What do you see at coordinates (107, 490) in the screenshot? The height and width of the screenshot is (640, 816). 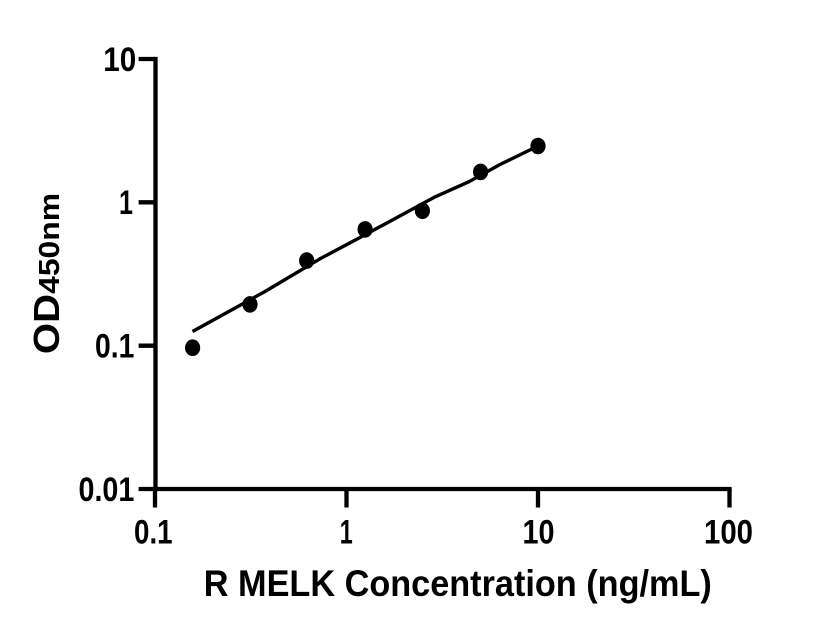 I see `svg-text: 0.01` at bounding box center [107, 490].